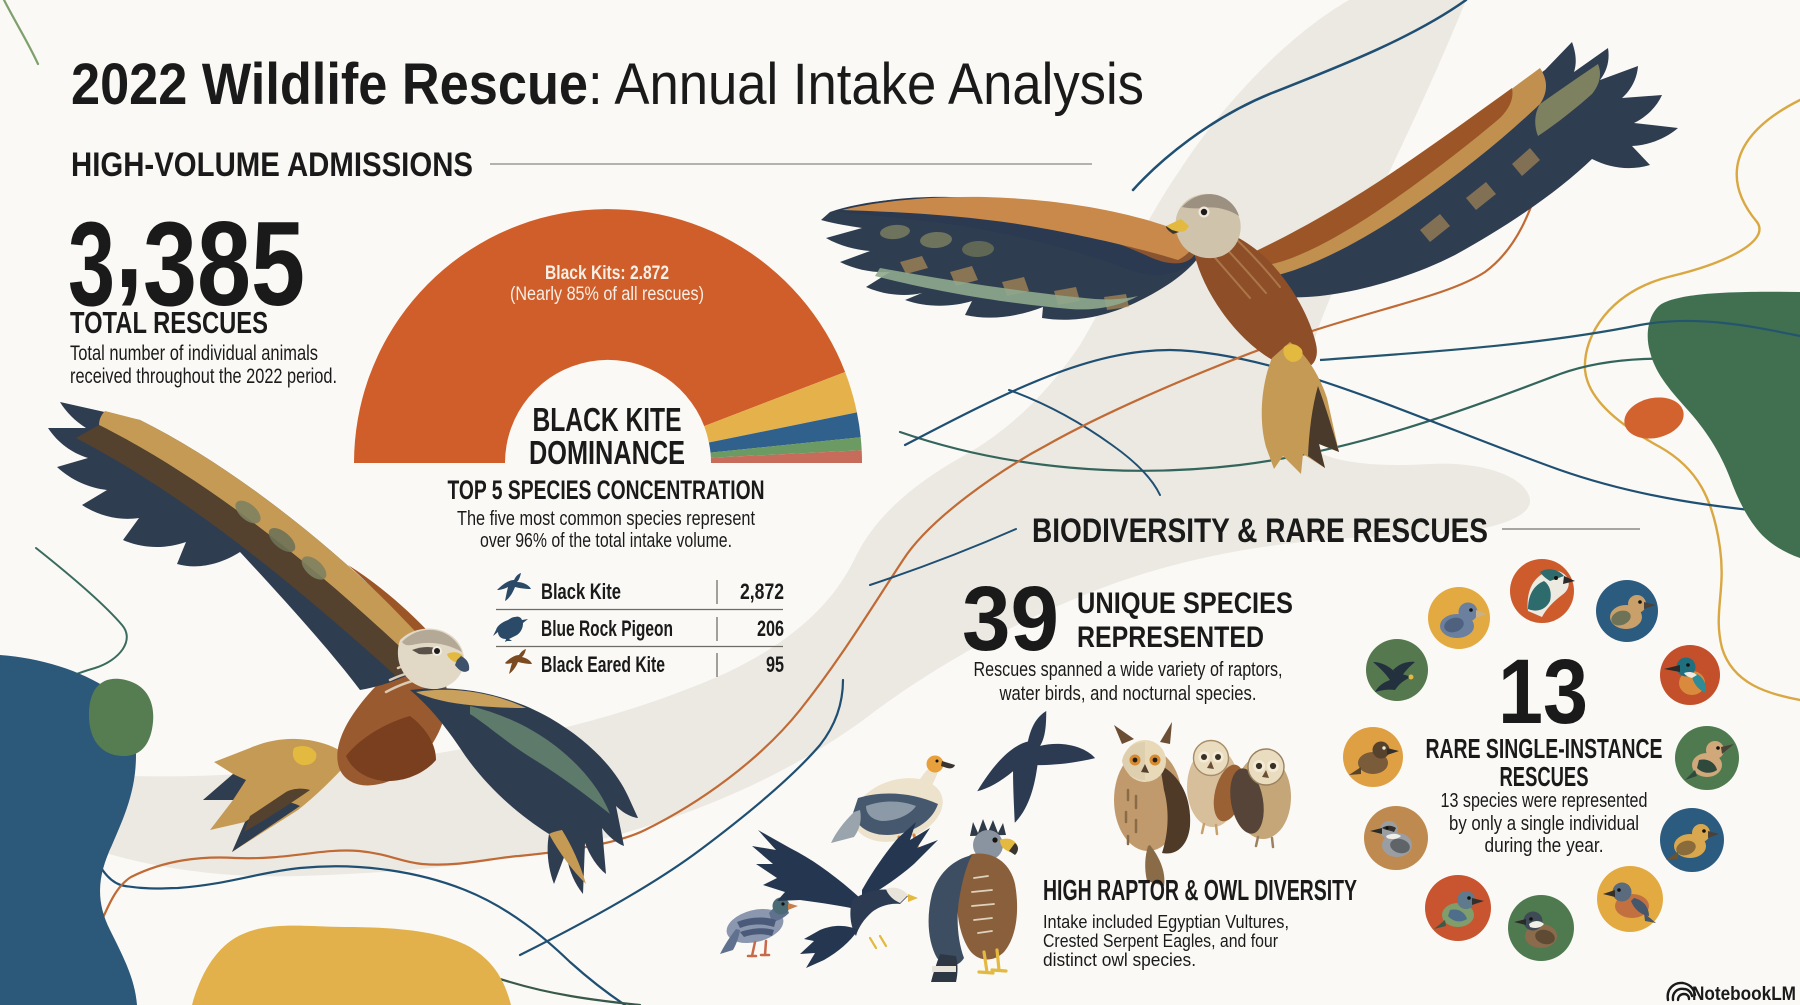  Describe the element at coordinates (329, 84) in the screenshot. I see `svg-text: 2022 Wildlife Rescue` at that location.